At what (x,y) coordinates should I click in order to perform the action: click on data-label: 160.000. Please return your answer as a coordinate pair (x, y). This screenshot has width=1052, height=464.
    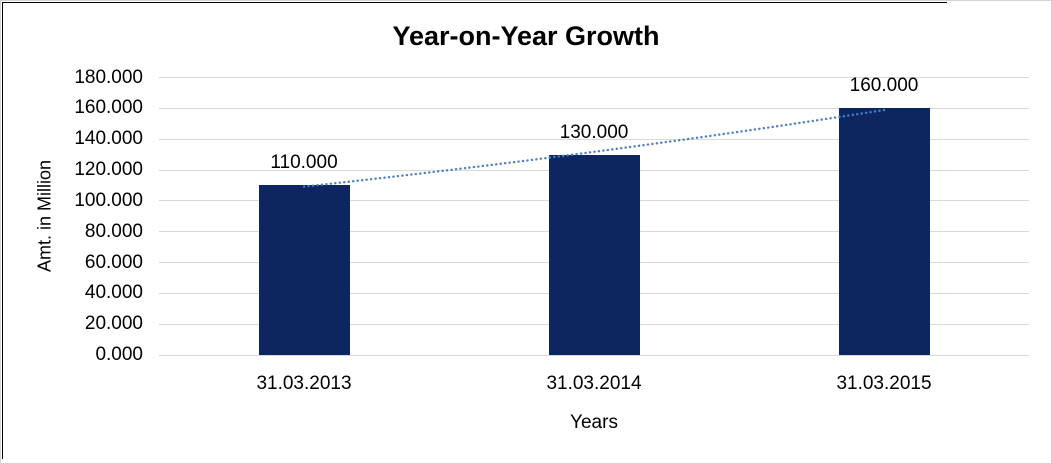
    Looking at the image, I should click on (884, 86).